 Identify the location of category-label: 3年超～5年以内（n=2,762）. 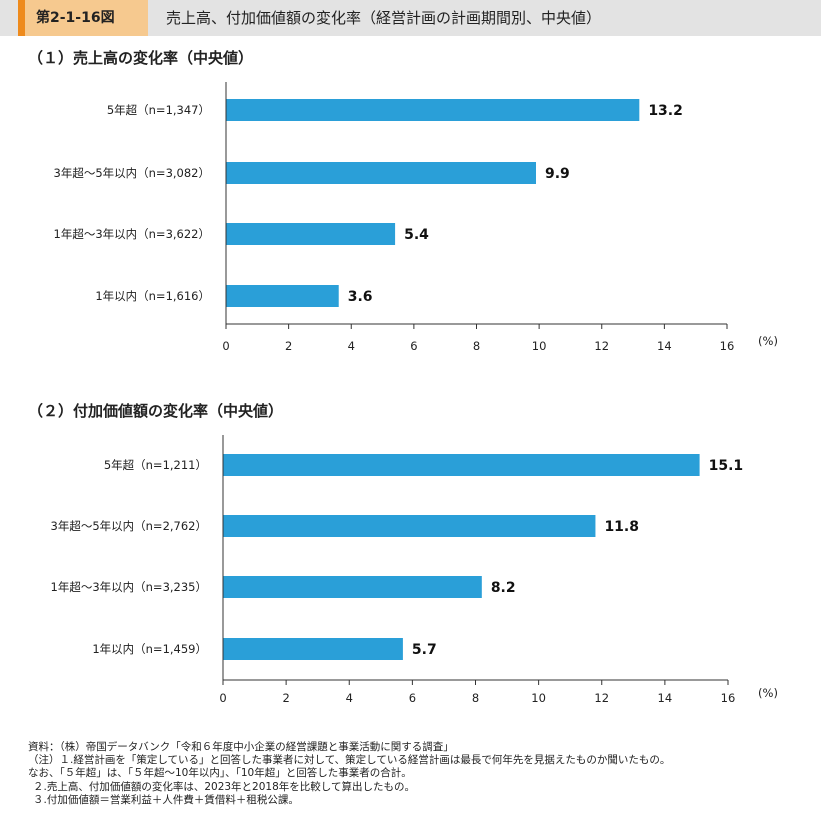
(129, 526).